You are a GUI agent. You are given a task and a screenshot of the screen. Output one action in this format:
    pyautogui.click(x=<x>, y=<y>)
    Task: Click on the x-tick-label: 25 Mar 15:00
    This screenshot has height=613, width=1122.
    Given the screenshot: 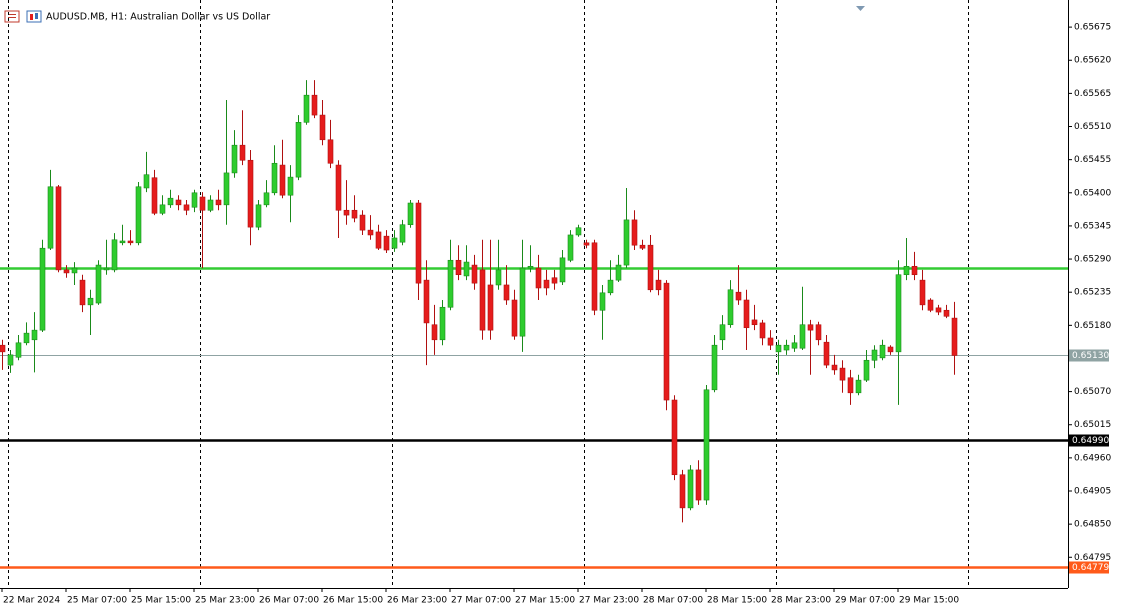 What is the action you would take?
    pyautogui.click(x=161, y=601)
    